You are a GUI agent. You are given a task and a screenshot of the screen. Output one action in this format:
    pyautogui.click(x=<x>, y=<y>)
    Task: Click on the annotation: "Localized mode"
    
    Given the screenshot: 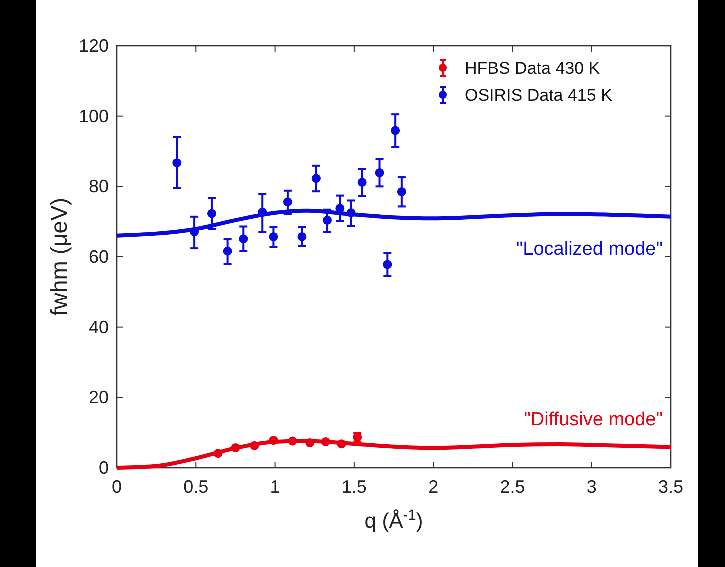 What is the action you would take?
    pyautogui.click(x=589, y=249)
    